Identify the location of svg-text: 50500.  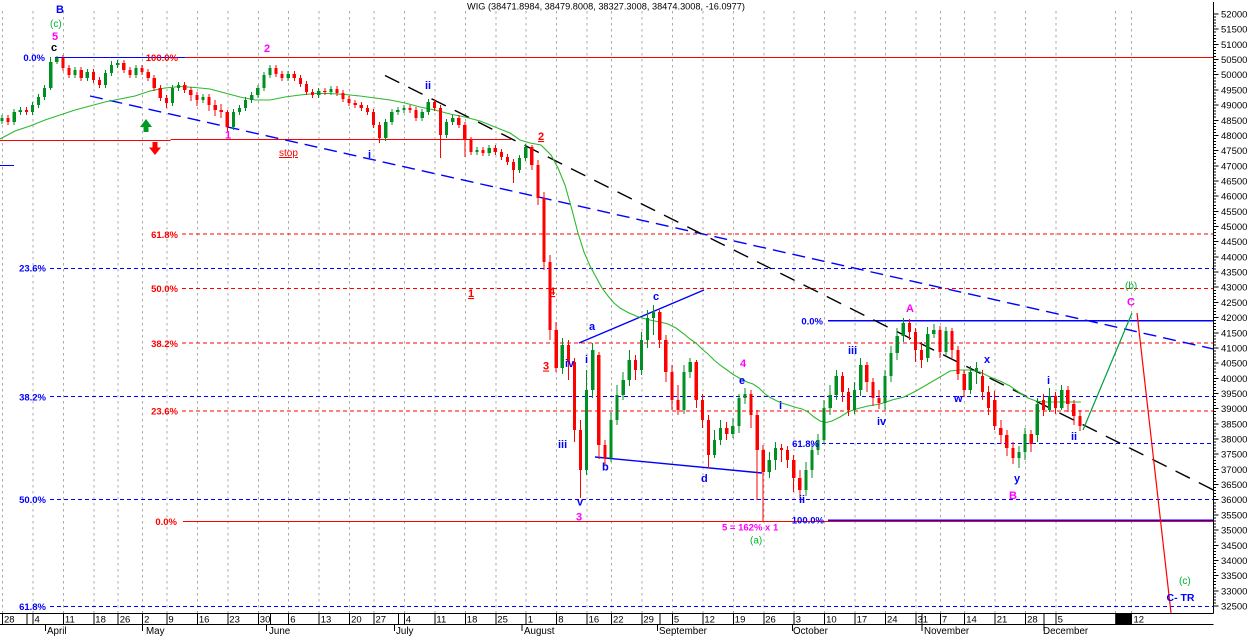
(1234, 60).